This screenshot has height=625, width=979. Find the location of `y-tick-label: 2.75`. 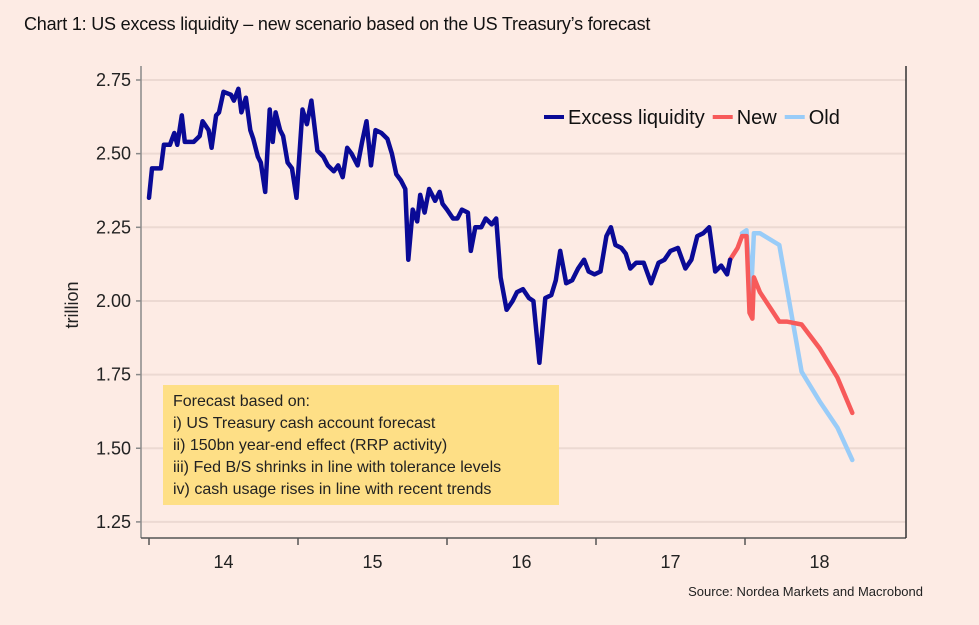

y-tick-label: 2.75 is located at coordinates (113, 80).